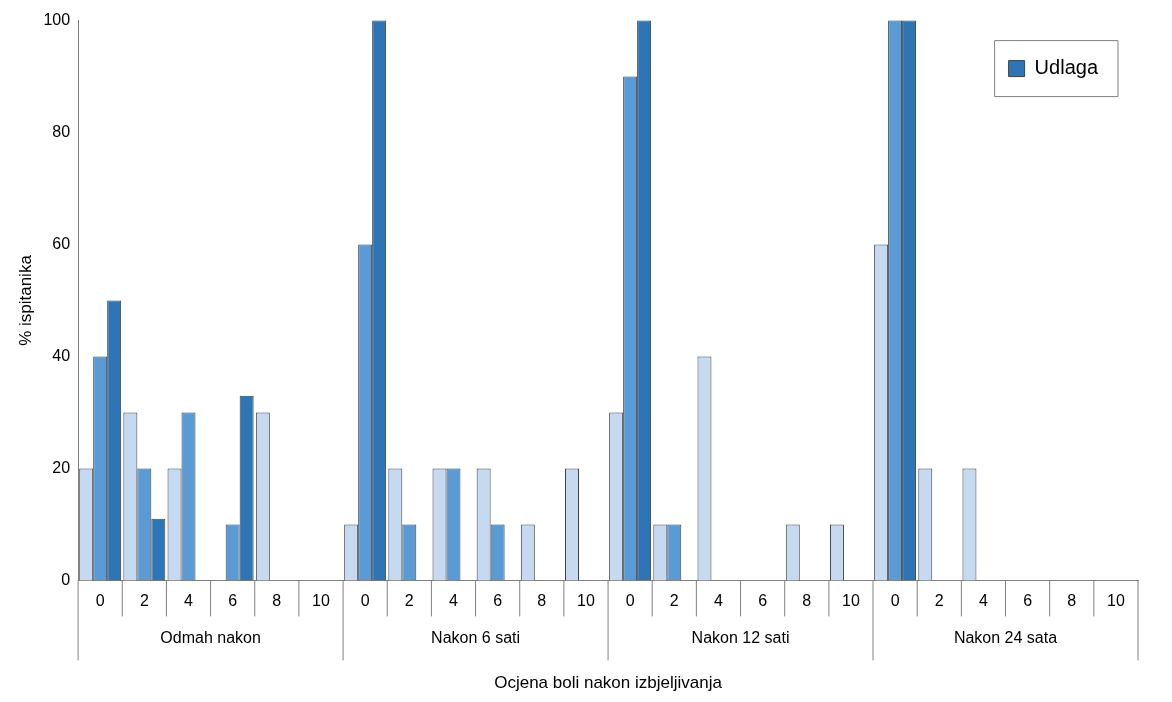 This screenshot has width=1172, height=702. I want to click on text: Nakon 12 sati, so click(740, 637).